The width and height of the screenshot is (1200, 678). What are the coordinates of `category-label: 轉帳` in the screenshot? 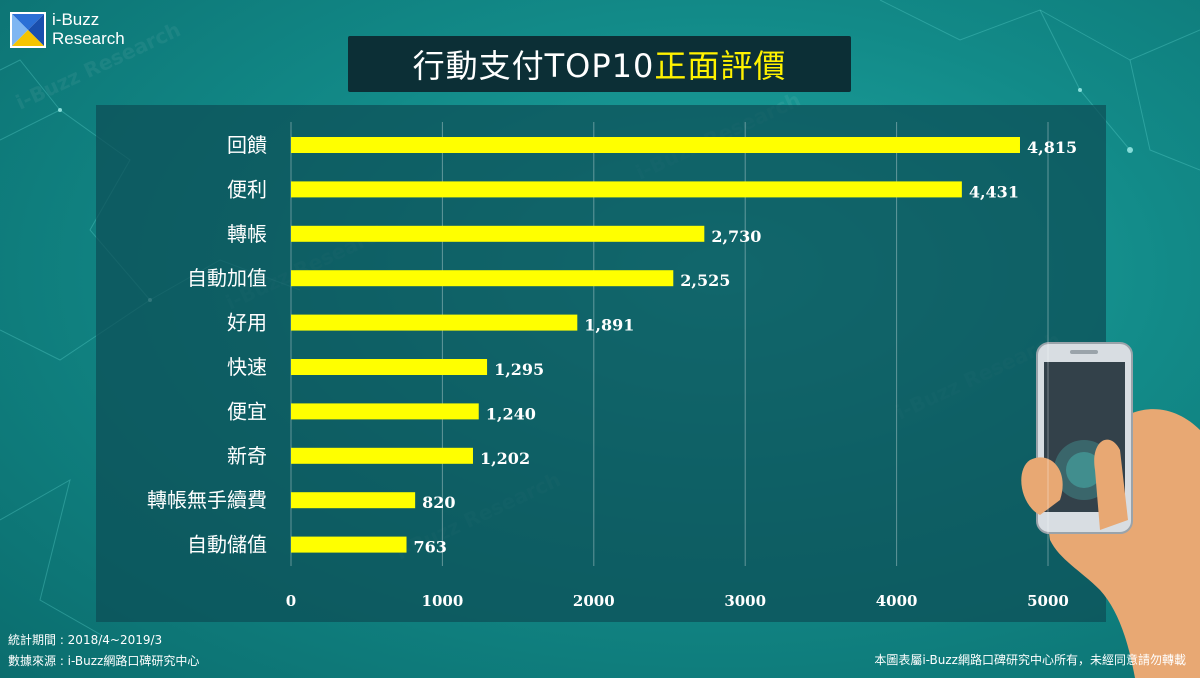 It's located at (247, 234).